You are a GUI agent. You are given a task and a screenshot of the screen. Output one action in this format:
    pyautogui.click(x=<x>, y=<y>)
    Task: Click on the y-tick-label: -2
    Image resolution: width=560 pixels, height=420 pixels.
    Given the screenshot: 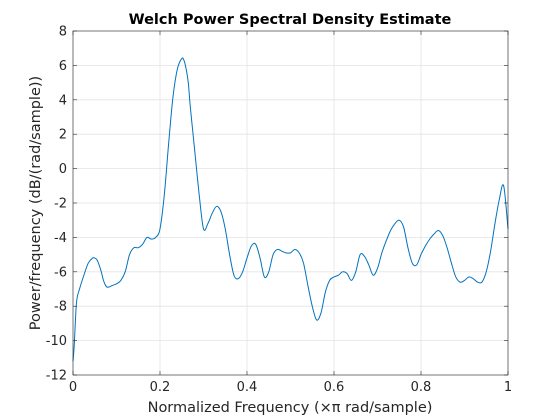 What is the action you would take?
    pyautogui.click(x=60, y=204)
    